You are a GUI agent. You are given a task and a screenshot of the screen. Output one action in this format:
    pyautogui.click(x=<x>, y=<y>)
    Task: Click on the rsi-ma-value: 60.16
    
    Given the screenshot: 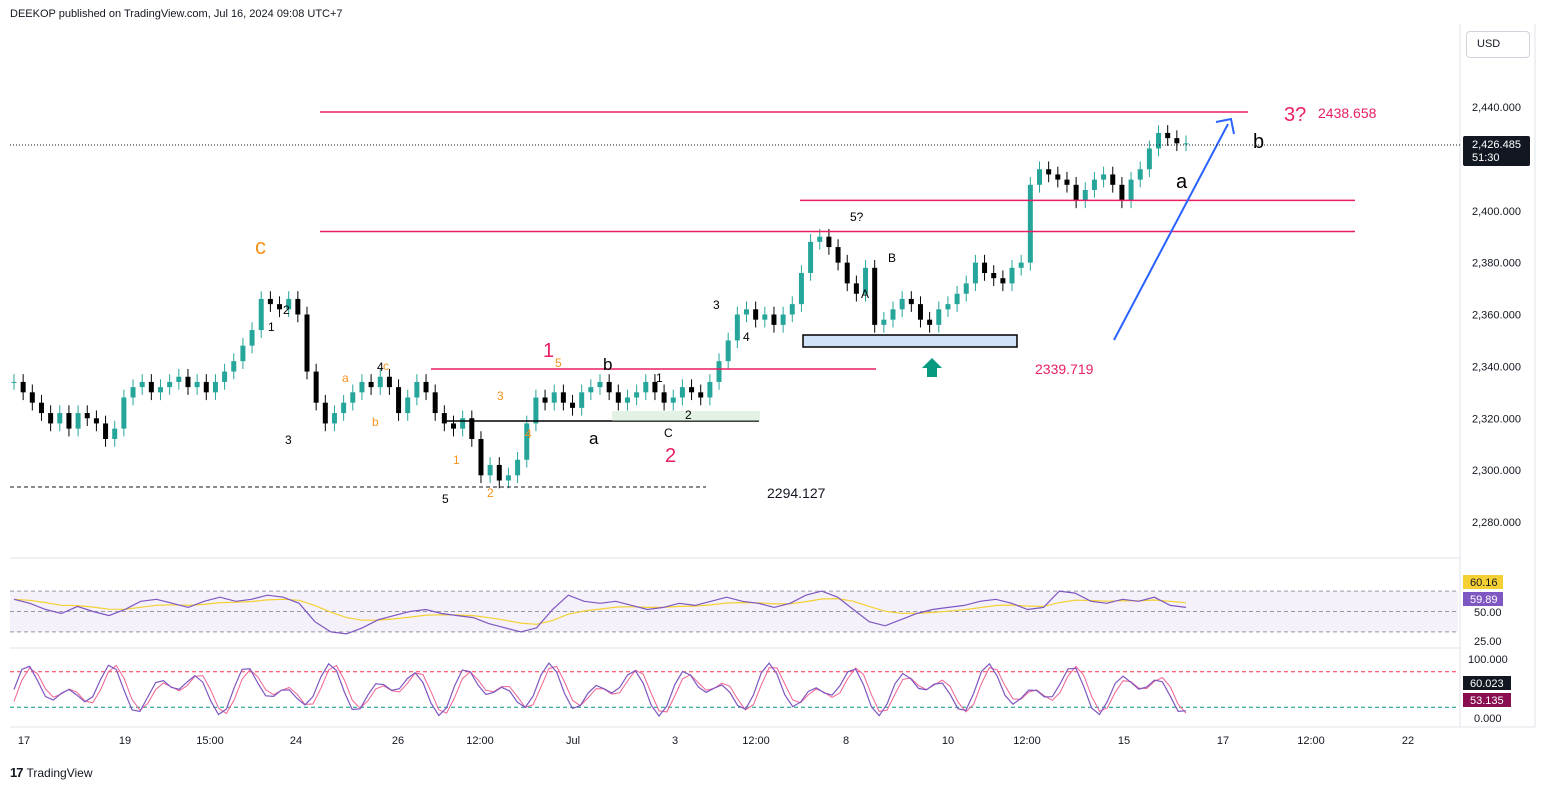 What is the action you would take?
    pyautogui.click(x=1484, y=583)
    